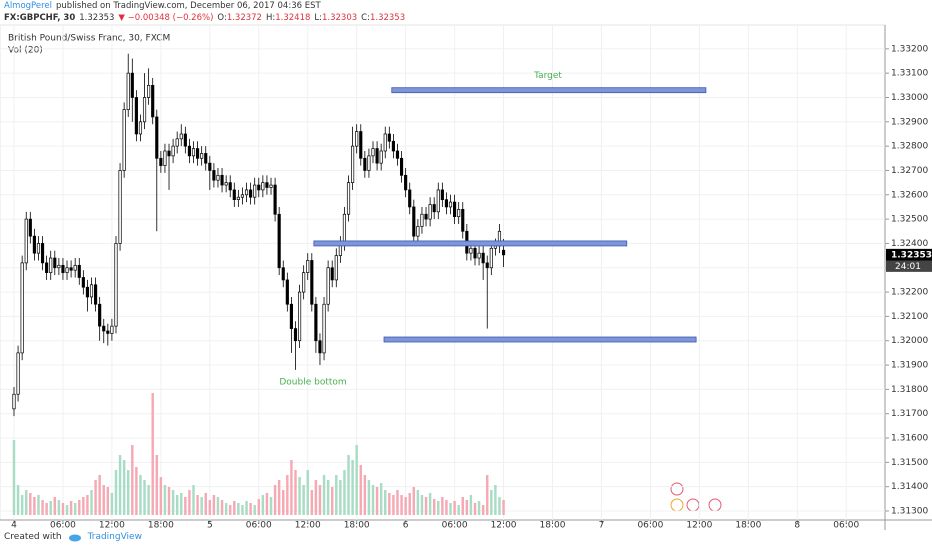 The width and height of the screenshot is (932, 550). Describe the element at coordinates (166, 18) in the screenshot. I see `change: ▼ −0.00348 (−0.26%)` at that location.